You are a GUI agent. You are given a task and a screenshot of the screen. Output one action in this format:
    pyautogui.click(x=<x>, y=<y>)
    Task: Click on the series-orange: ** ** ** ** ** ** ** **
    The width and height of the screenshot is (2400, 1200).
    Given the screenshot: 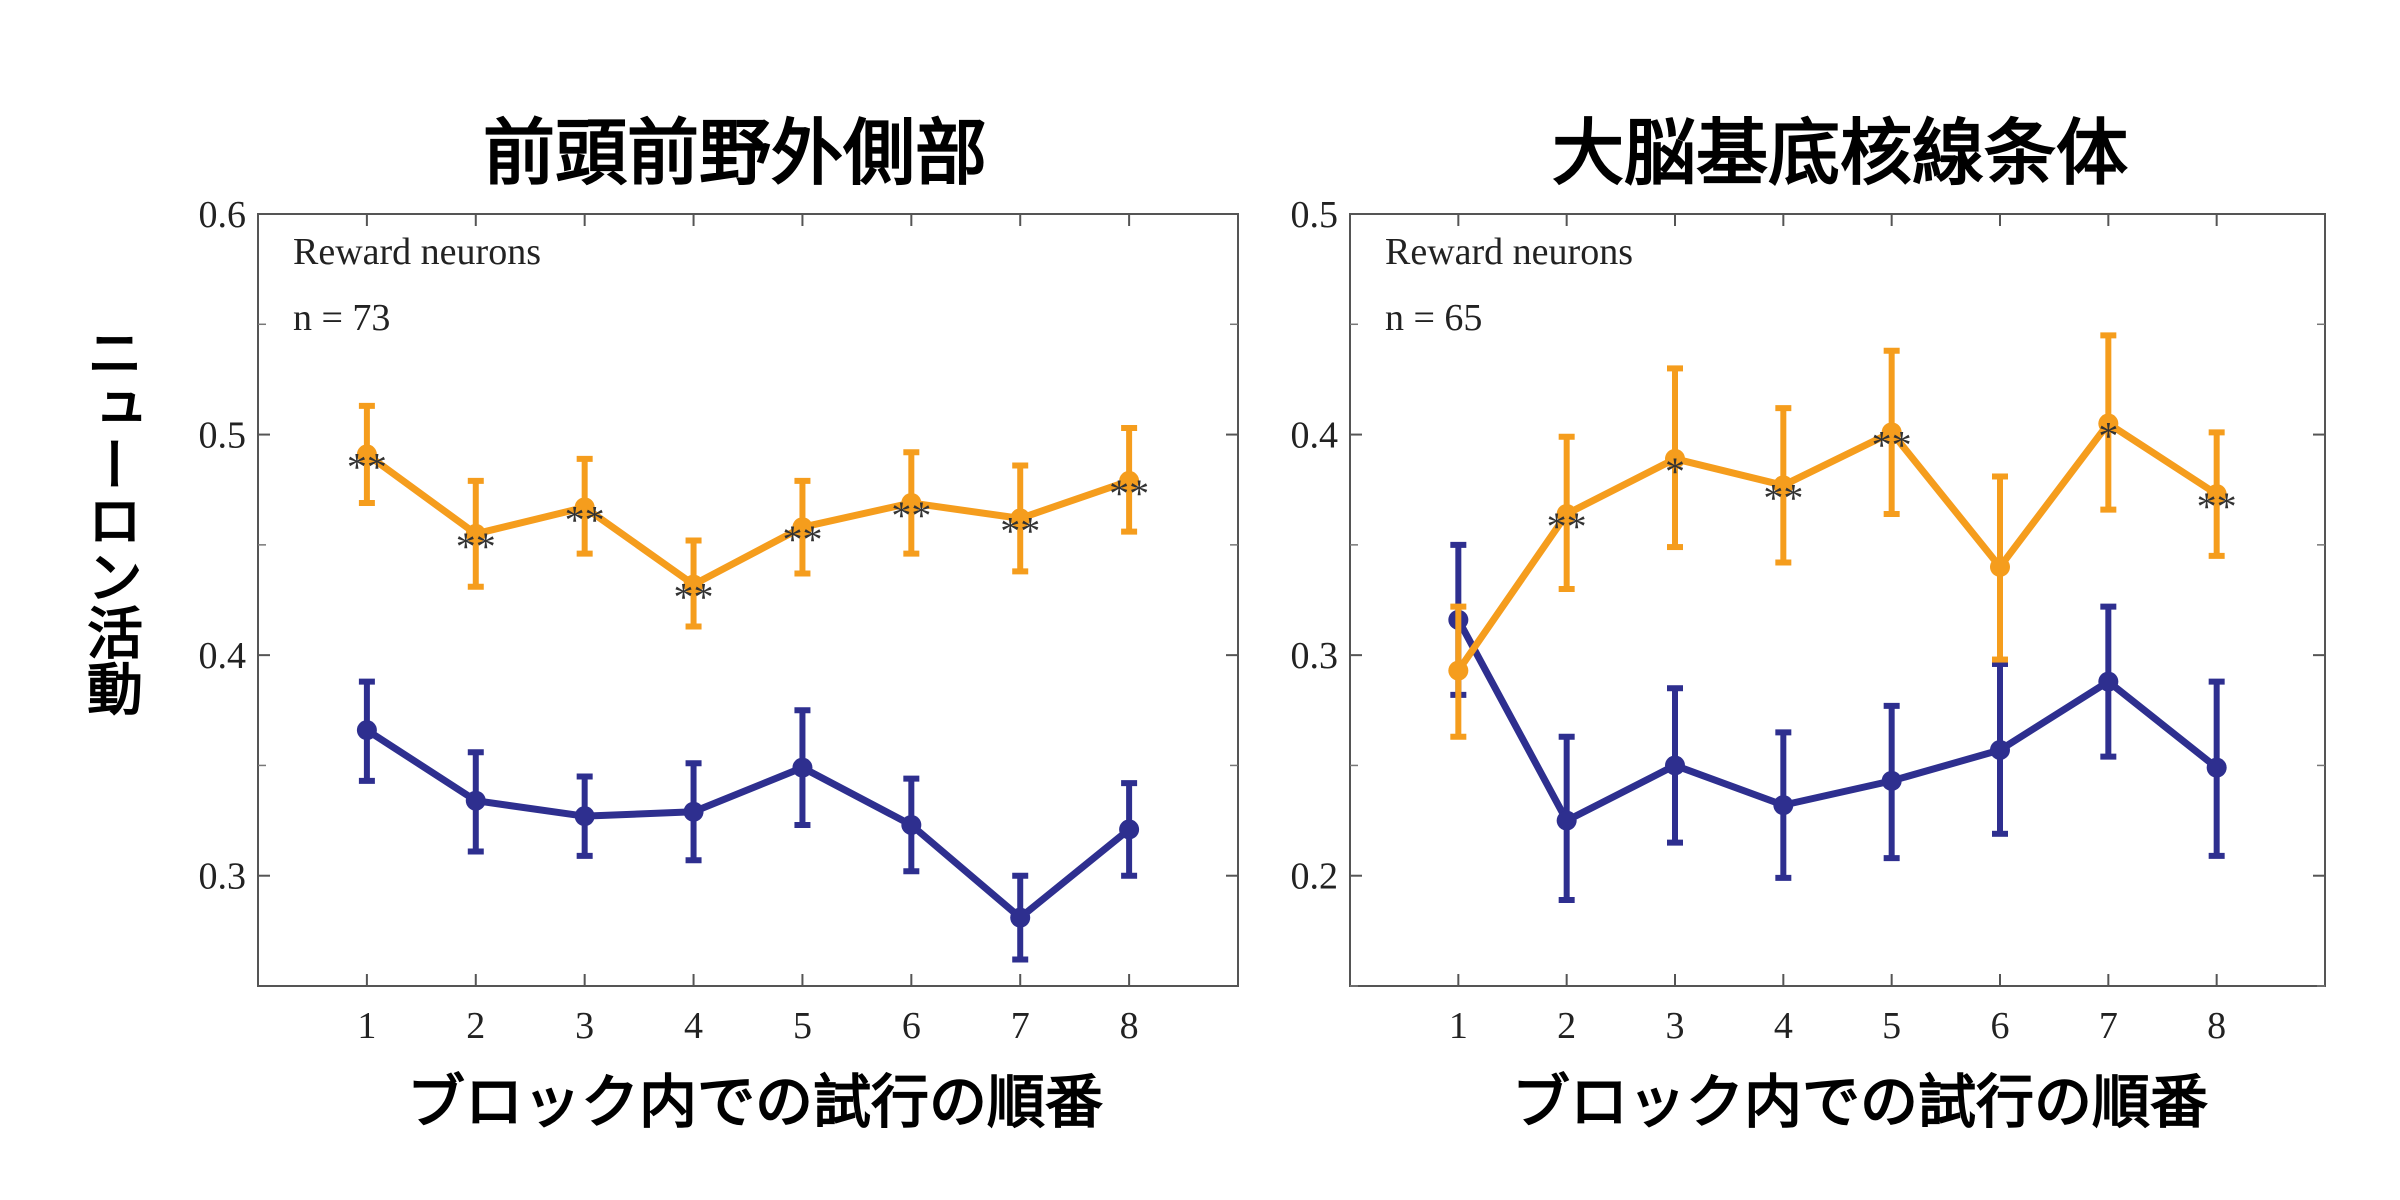 What is the action you would take?
    pyautogui.click(x=748, y=516)
    